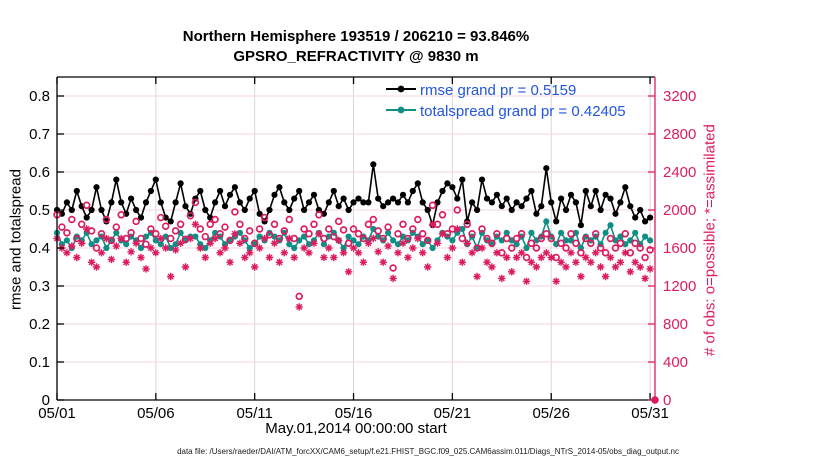 This screenshot has height=470, width=830. What do you see at coordinates (39, 96) in the screenshot?
I see `left-tick-label: 0.8` at bounding box center [39, 96].